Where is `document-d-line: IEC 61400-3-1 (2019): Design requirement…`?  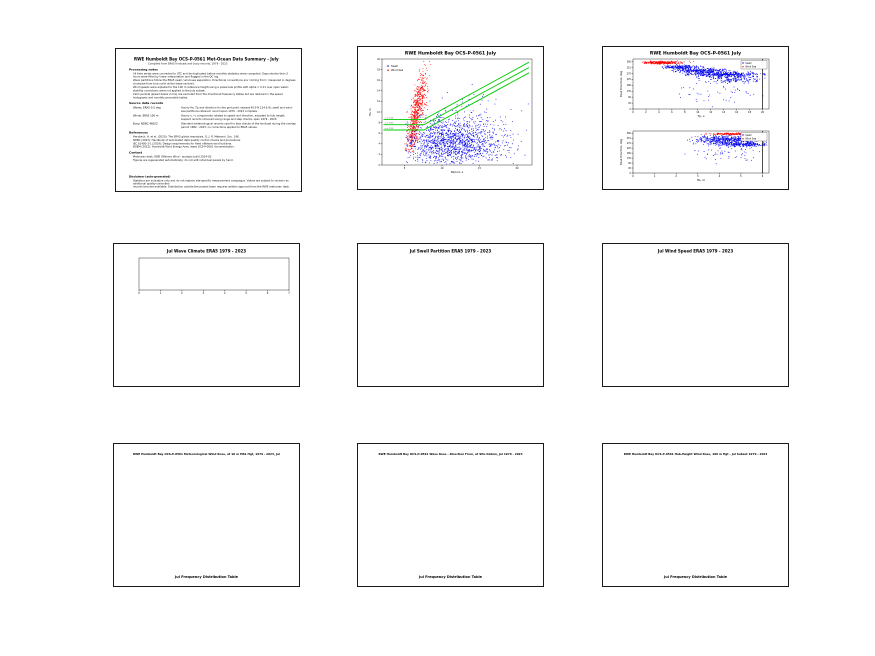 document-d-line: IEC 61400-3-1 (2019): Design requirement… is located at coordinates (182, 144).